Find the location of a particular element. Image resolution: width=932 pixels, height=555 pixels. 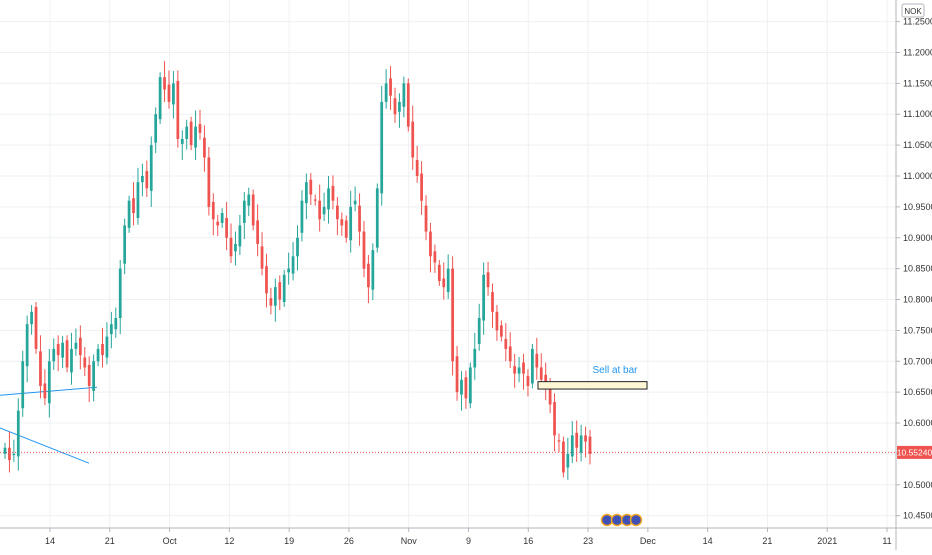

x-tick-label: Dec is located at coordinates (648, 541).